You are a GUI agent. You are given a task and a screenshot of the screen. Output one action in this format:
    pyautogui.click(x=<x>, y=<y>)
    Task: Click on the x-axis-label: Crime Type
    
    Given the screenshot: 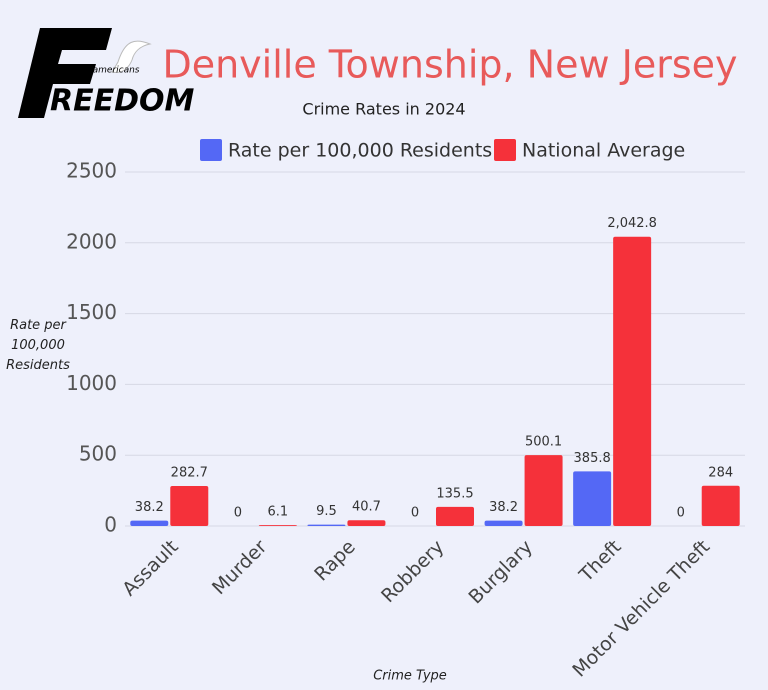 What is the action you would take?
    pyautogui.click(x=410, y=676)
    